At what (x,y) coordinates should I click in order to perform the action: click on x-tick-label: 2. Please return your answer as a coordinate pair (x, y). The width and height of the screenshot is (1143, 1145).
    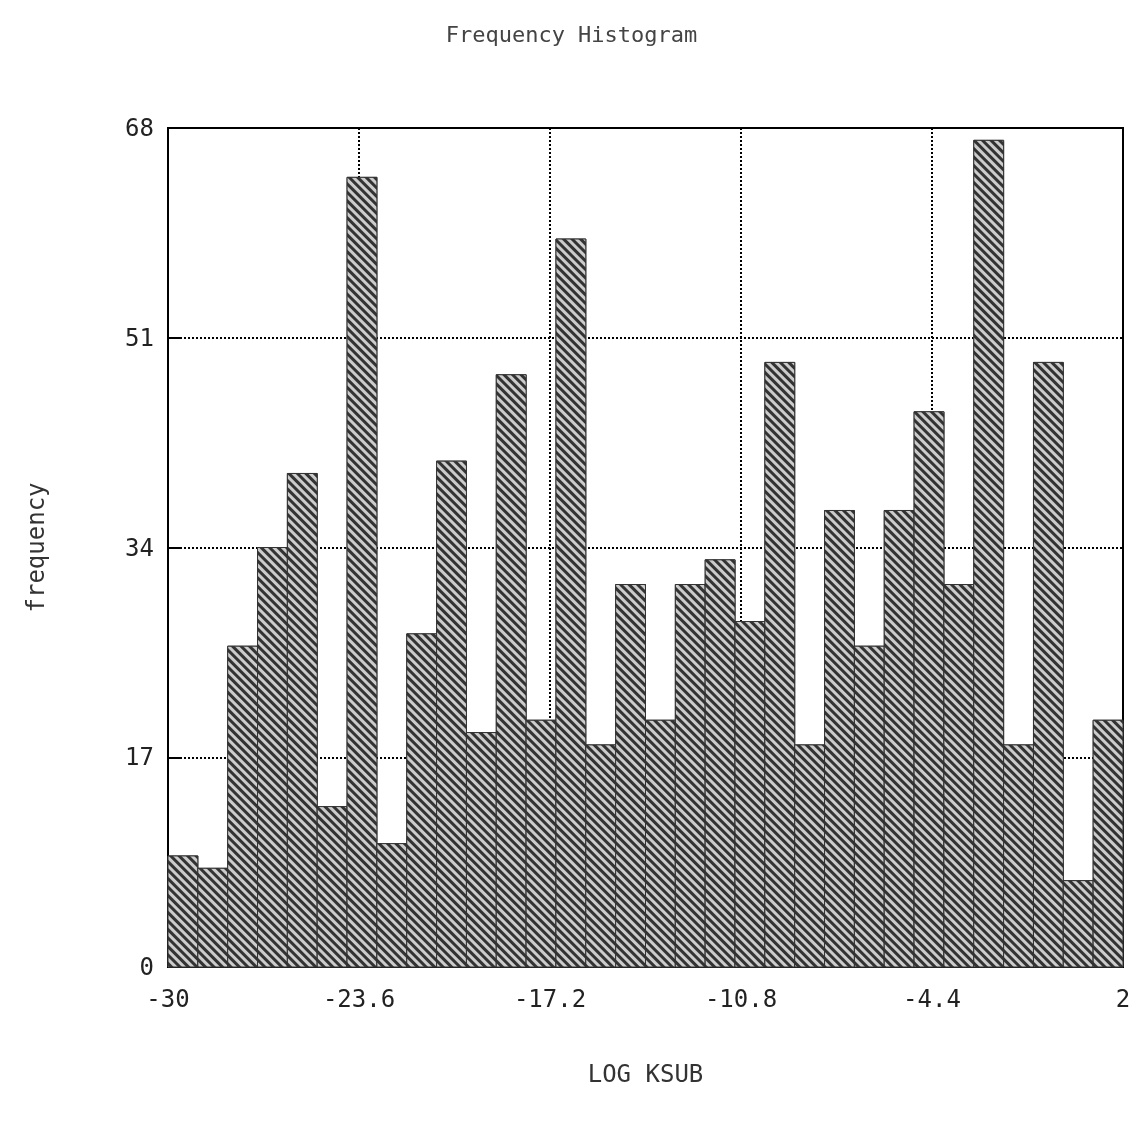
    Looking at the image, I should click on (1123, 999).